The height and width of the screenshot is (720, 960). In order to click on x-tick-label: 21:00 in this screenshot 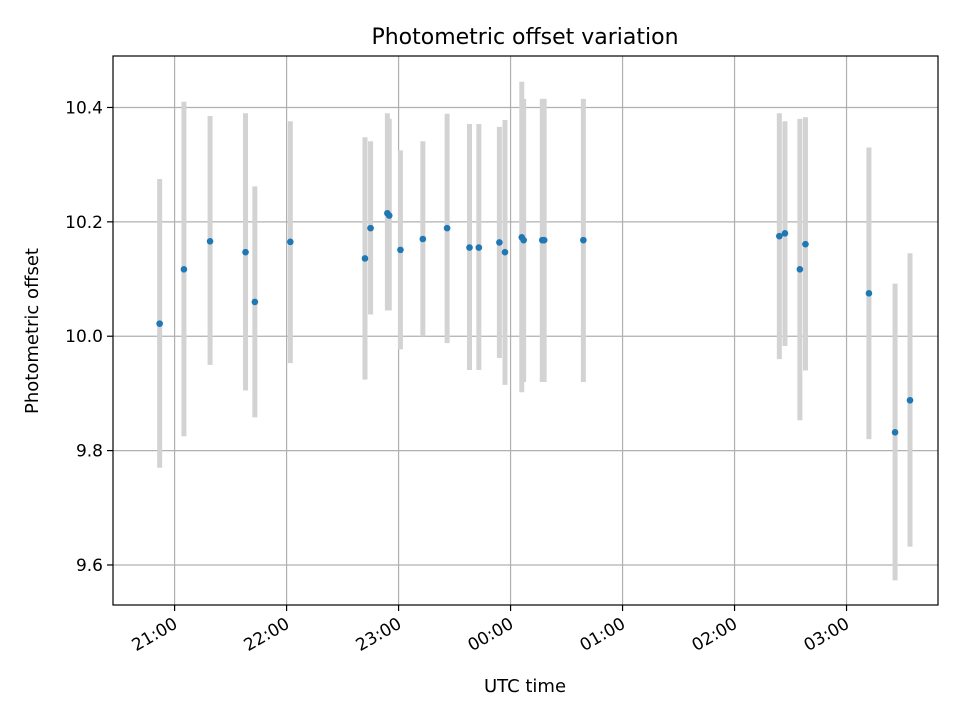, I will do `click(155, 635)`.